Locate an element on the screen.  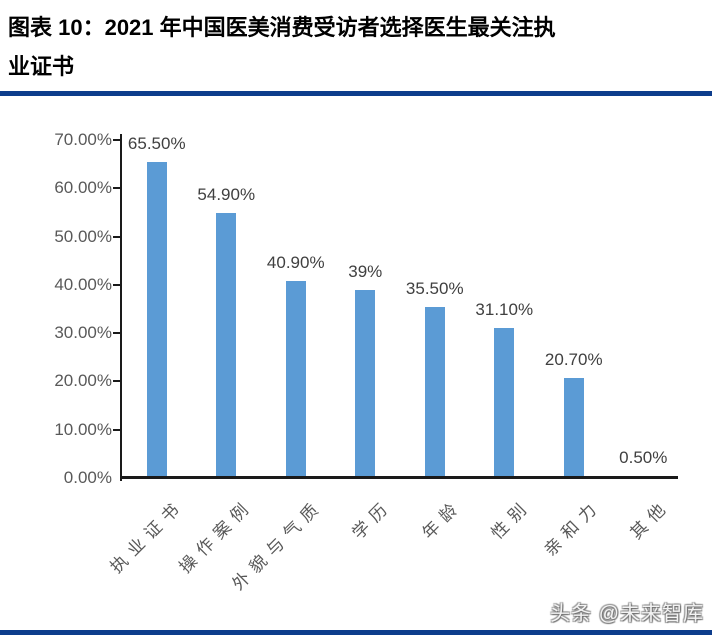
y-axis-tick-label: 20.00% is located at coordinates (83, 381).